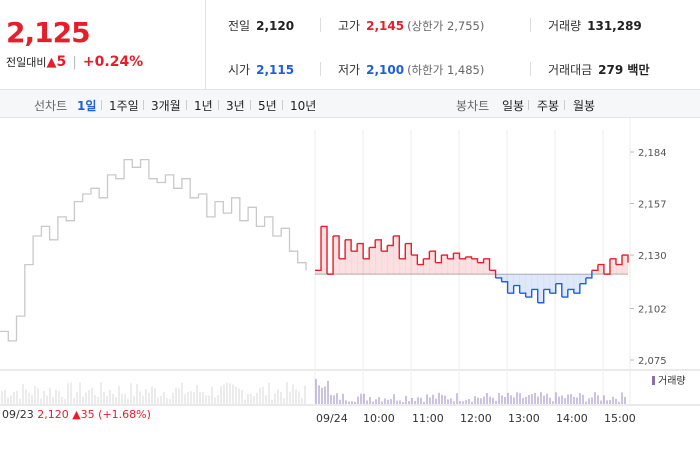  Describe the element at coordinates (87, 106) in the screenshot. I see `period-tab-1d: 1일` at that location.